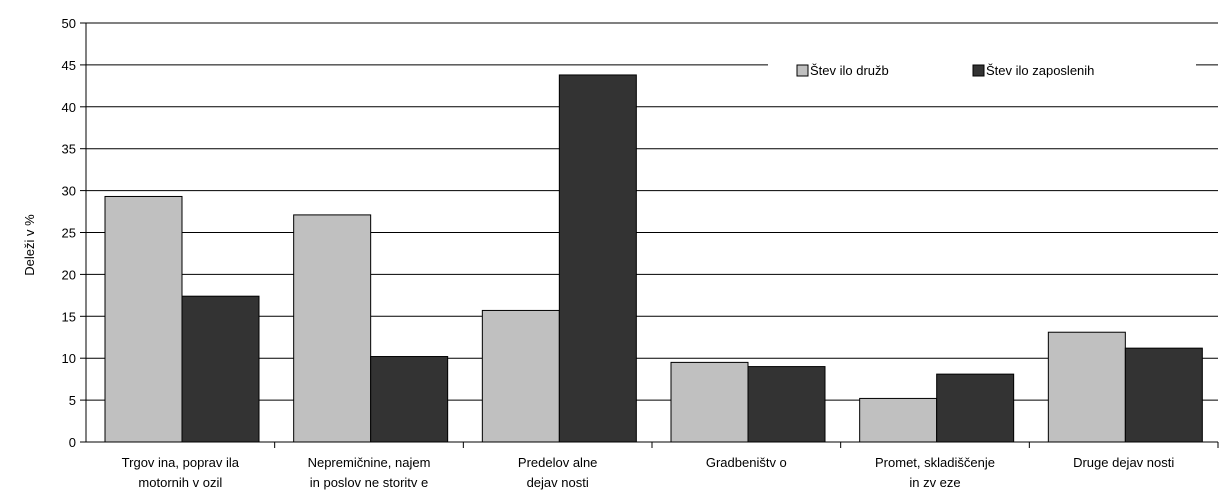  I want to click on y-tick-label: 35, so click(69, 149).